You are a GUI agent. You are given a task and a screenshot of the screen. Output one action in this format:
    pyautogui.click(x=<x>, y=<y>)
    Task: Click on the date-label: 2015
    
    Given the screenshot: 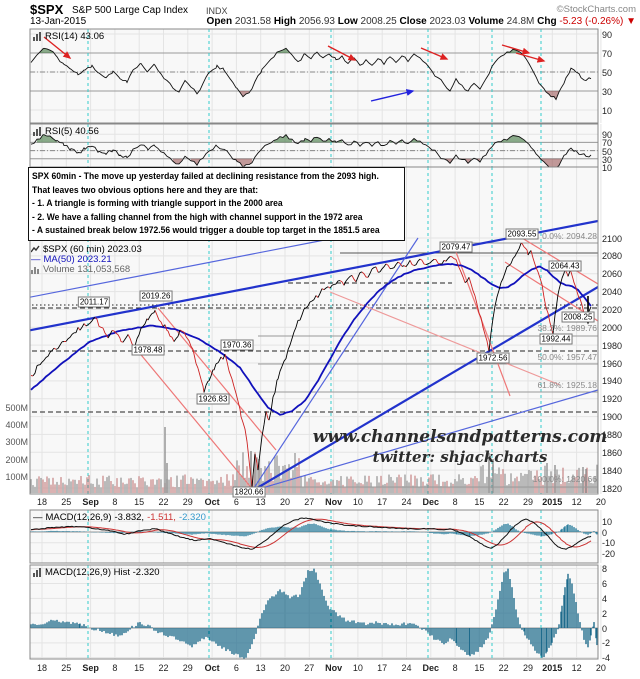 What is the action you would take?
    pyautogui.click(x=552, y=502)
    